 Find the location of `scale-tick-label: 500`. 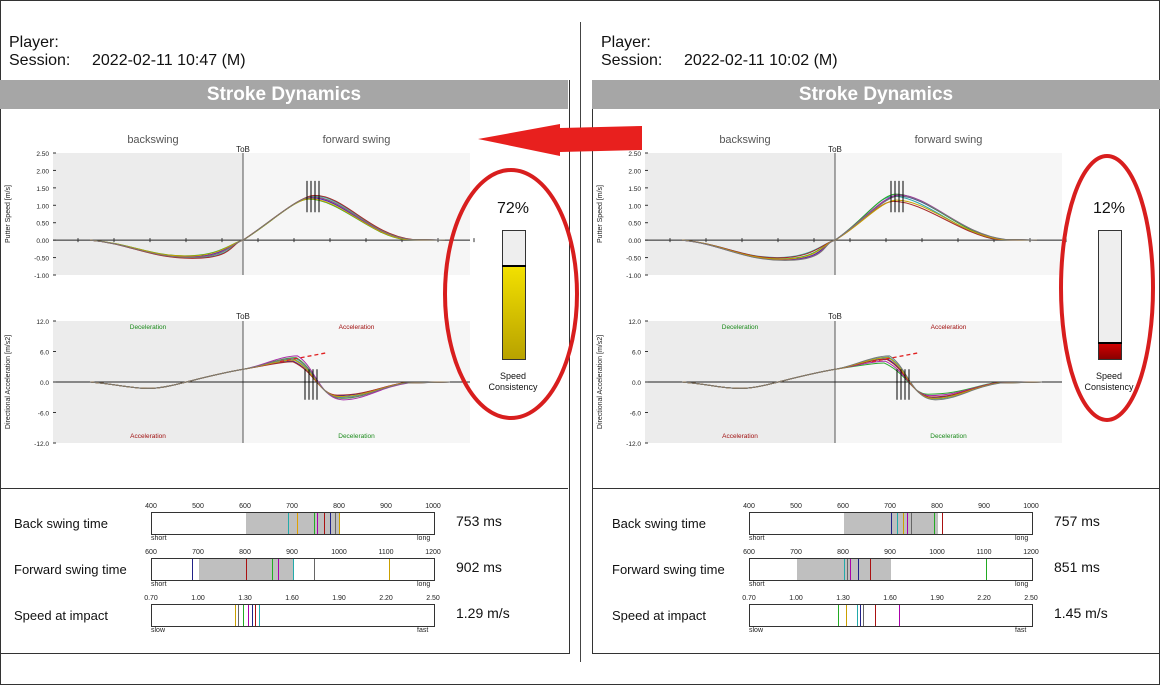

scale-tick-label: 500 is located at coordinates (796, 506).